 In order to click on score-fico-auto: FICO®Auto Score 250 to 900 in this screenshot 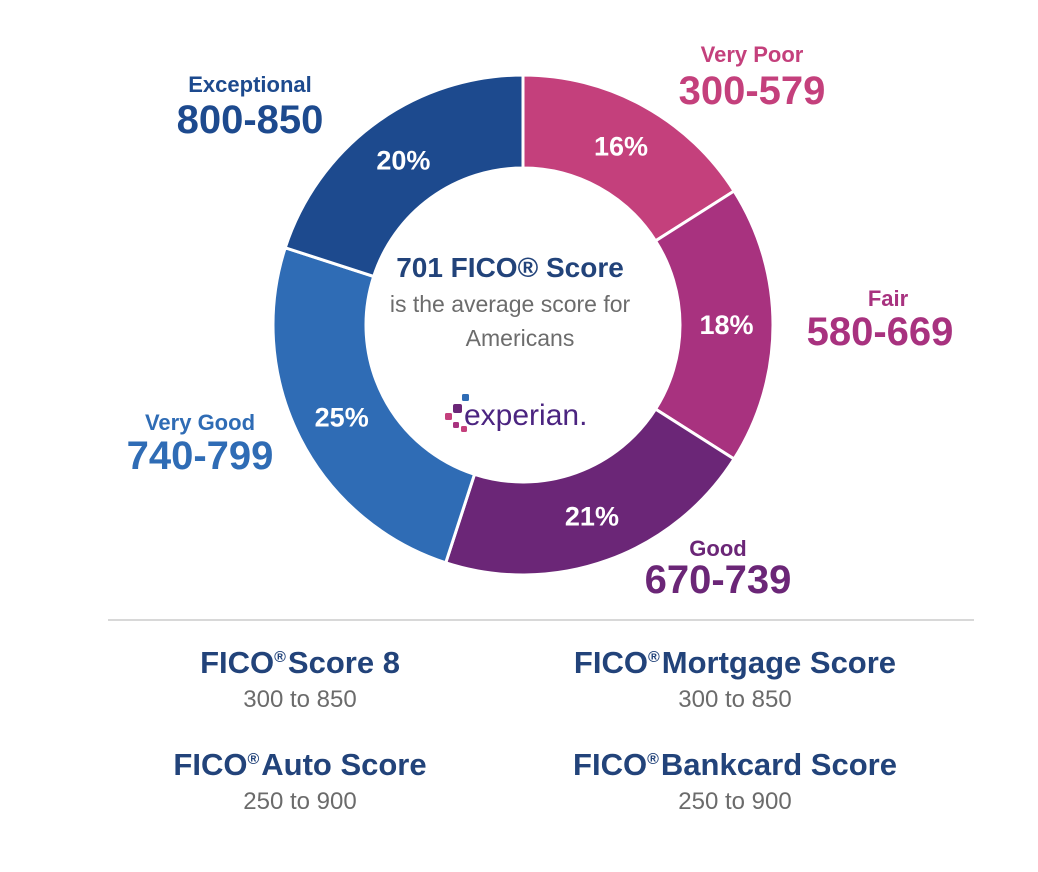, I will do `click(300, 779)`.